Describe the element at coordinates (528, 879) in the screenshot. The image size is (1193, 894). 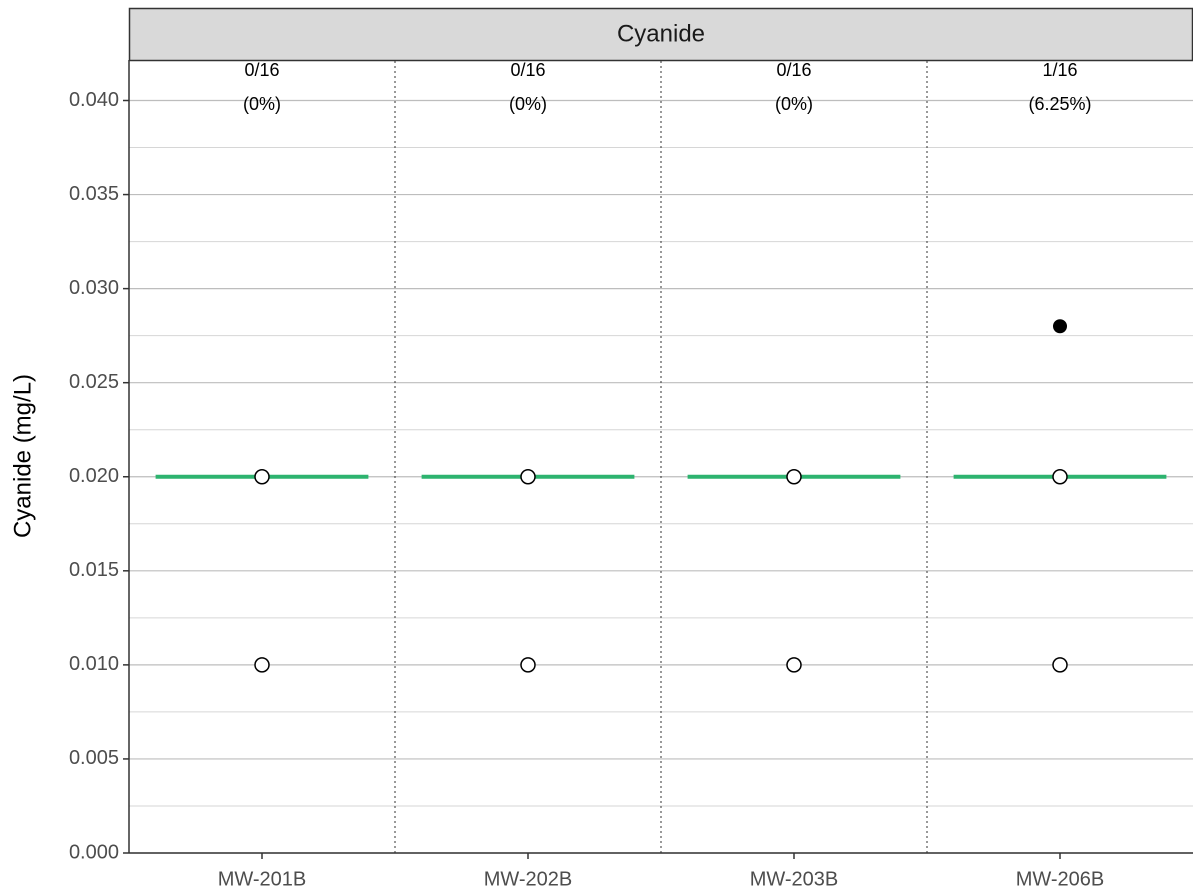
I see `x-tick-label: MW-202B` at that location.